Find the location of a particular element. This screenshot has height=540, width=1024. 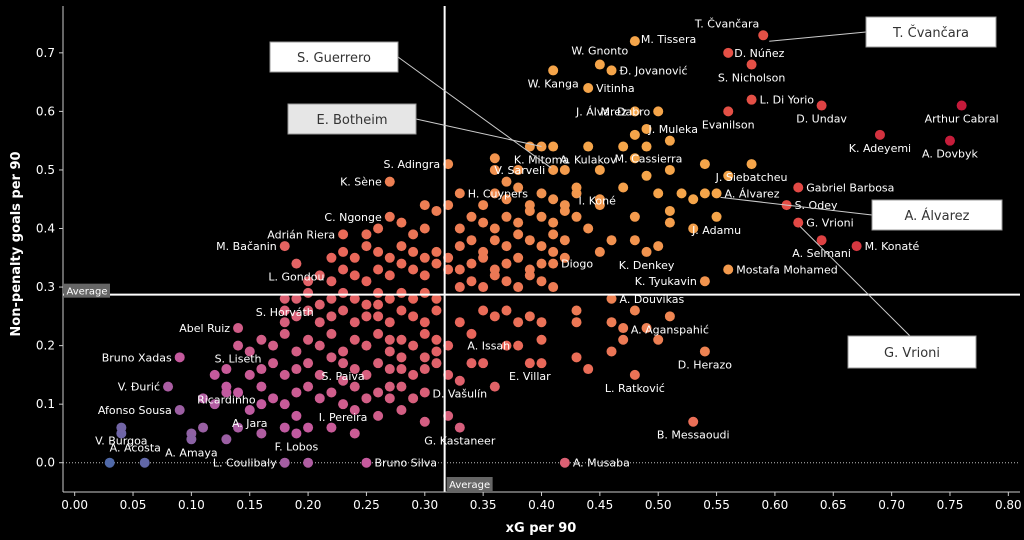

x-average-tag is located at coordinates (469, 484).